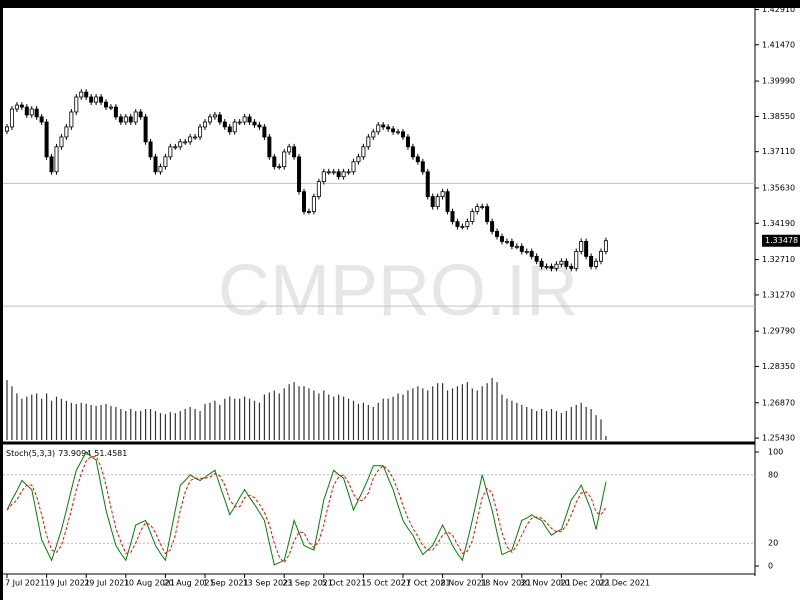 The image size is (800, 600). Describe the element at coordinates (584, 583) in the screenshot. I see `x-tick-label: 10 Dec 2021` at that location.